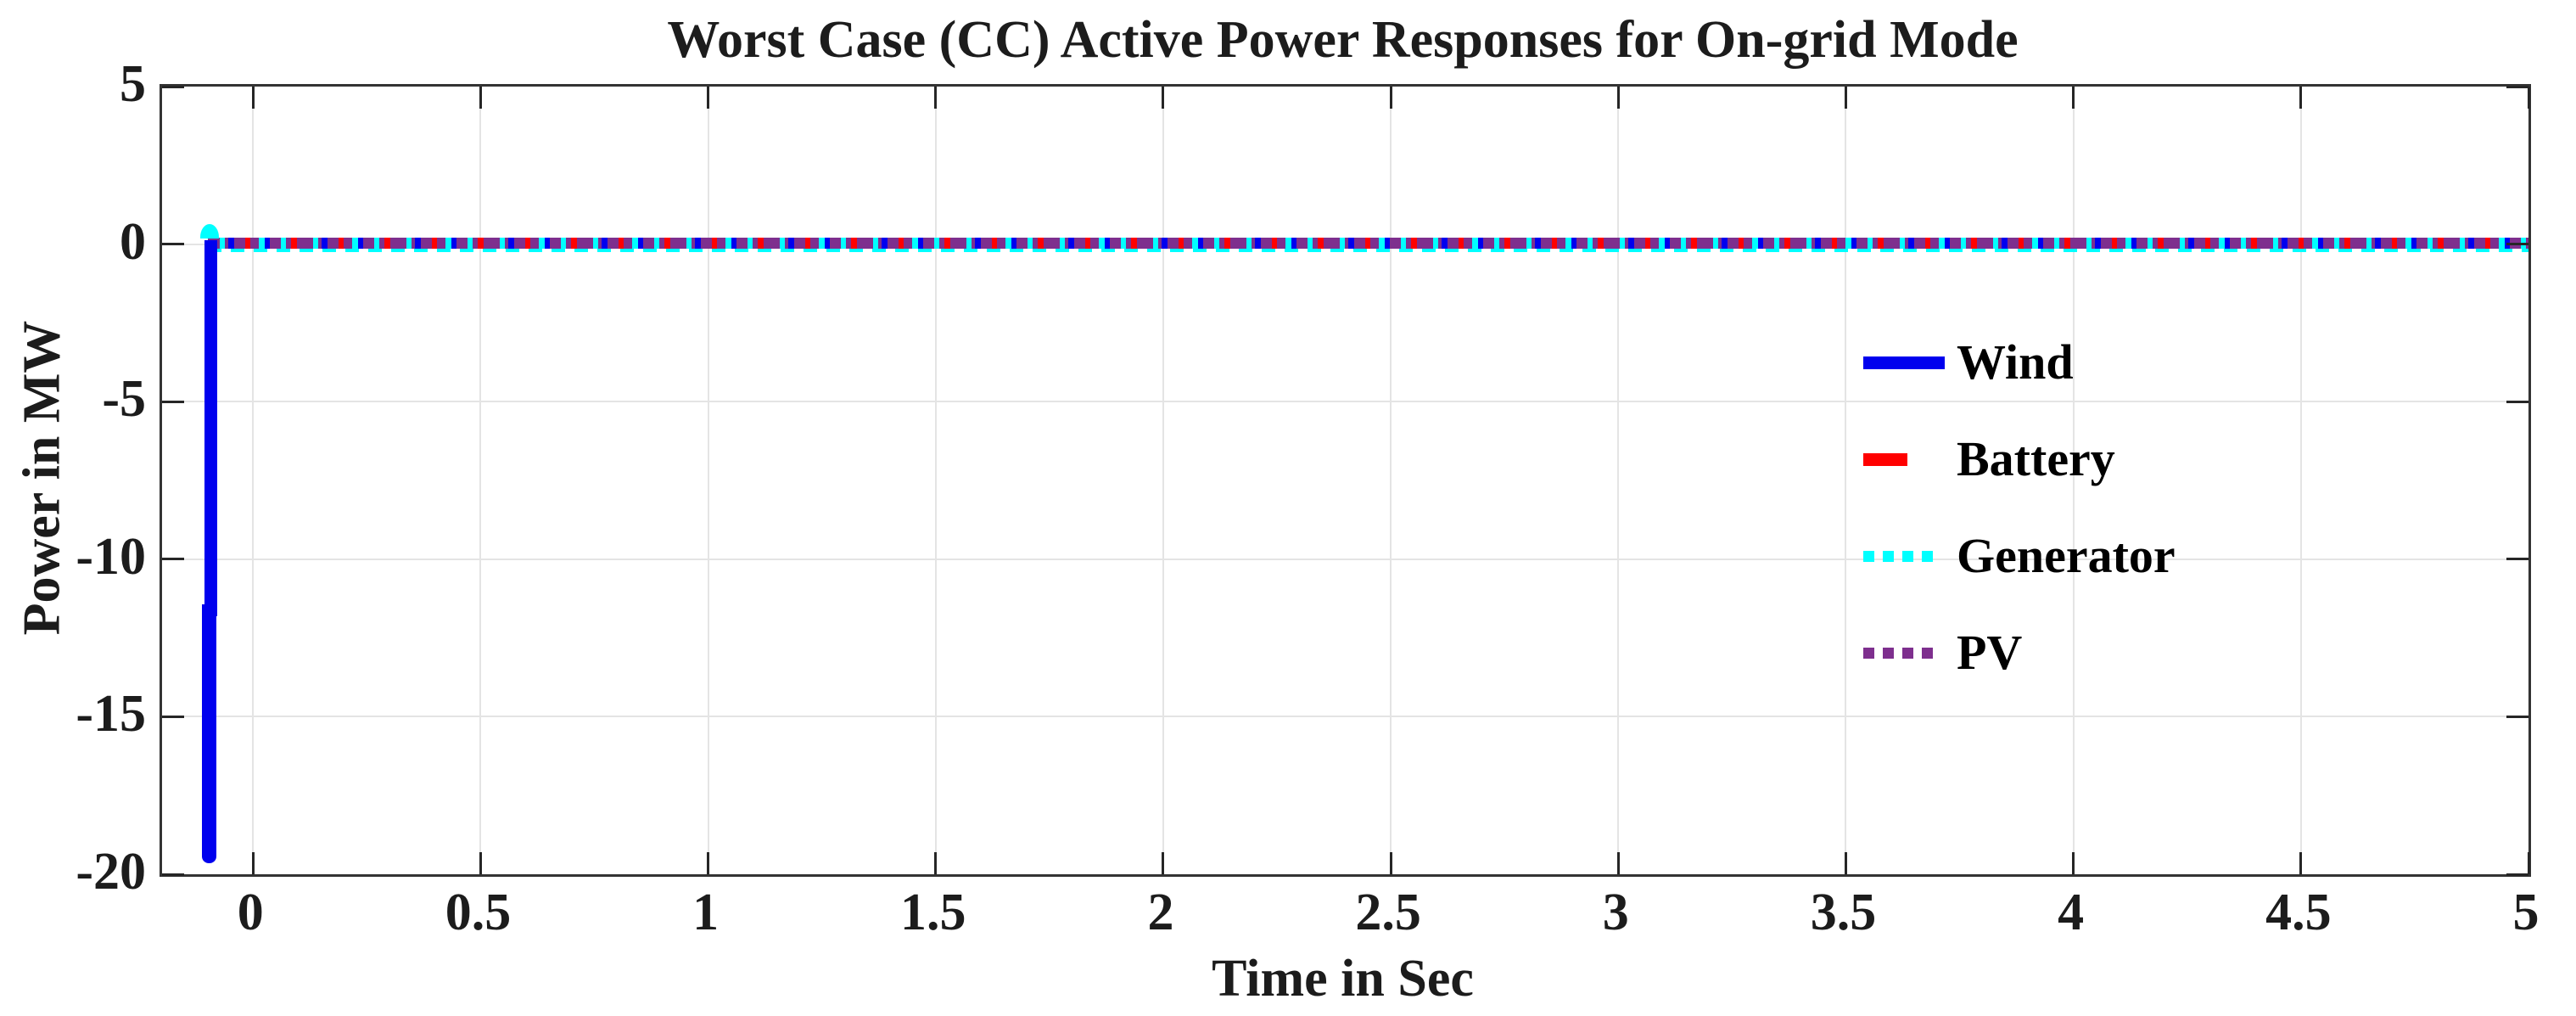 Image resolution: width=2576 pixels, height=1016 pixels. I want to click on legend-line-solid, so click(1904, 362).